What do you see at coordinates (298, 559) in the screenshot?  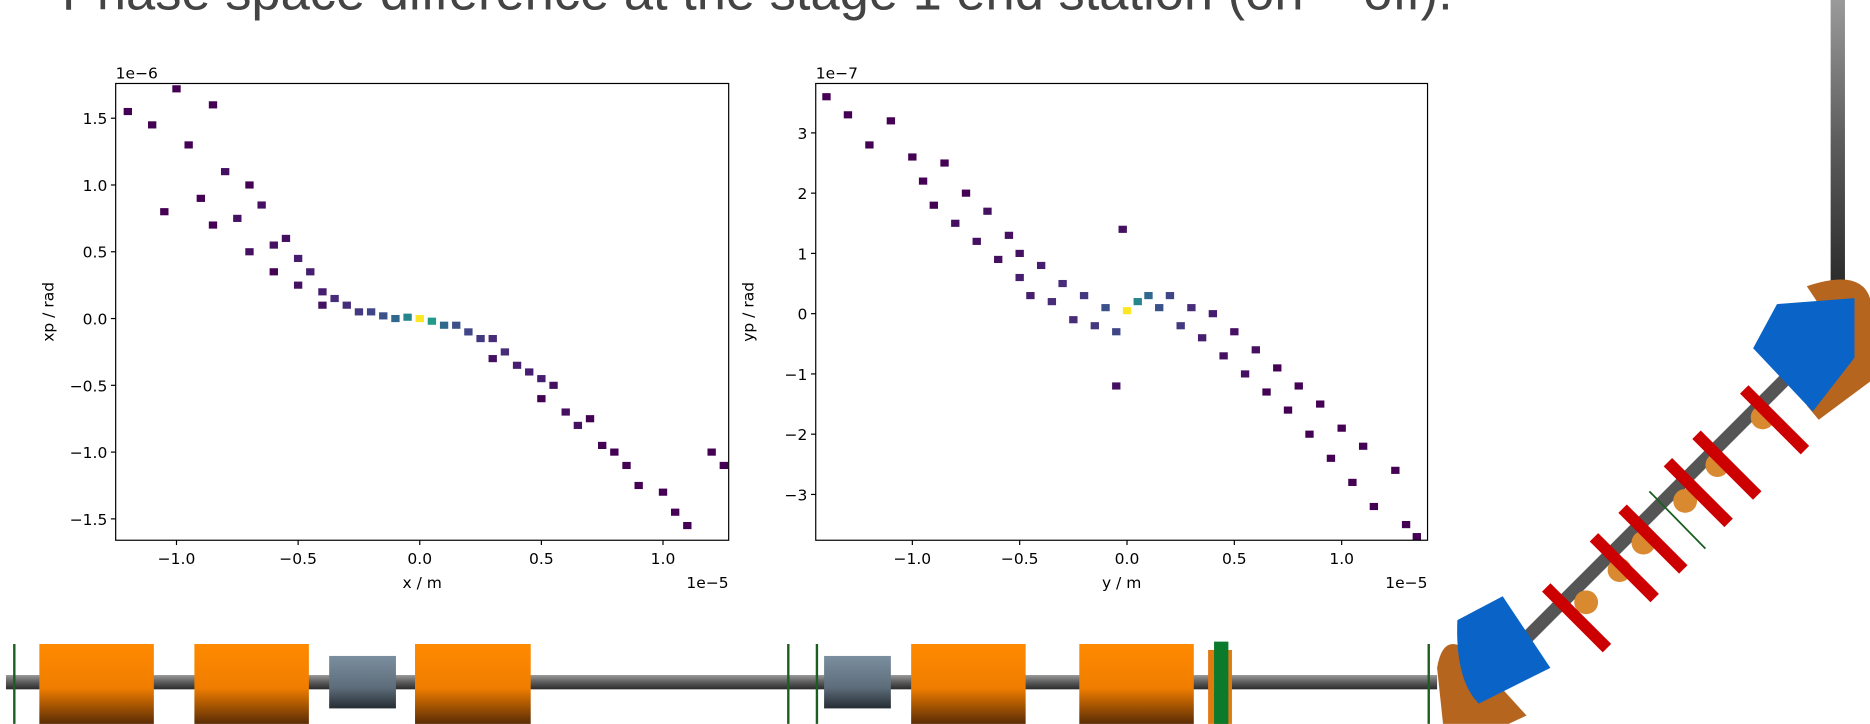 I see `x-tick-label: −0.5` at bounding box center [298, 559].